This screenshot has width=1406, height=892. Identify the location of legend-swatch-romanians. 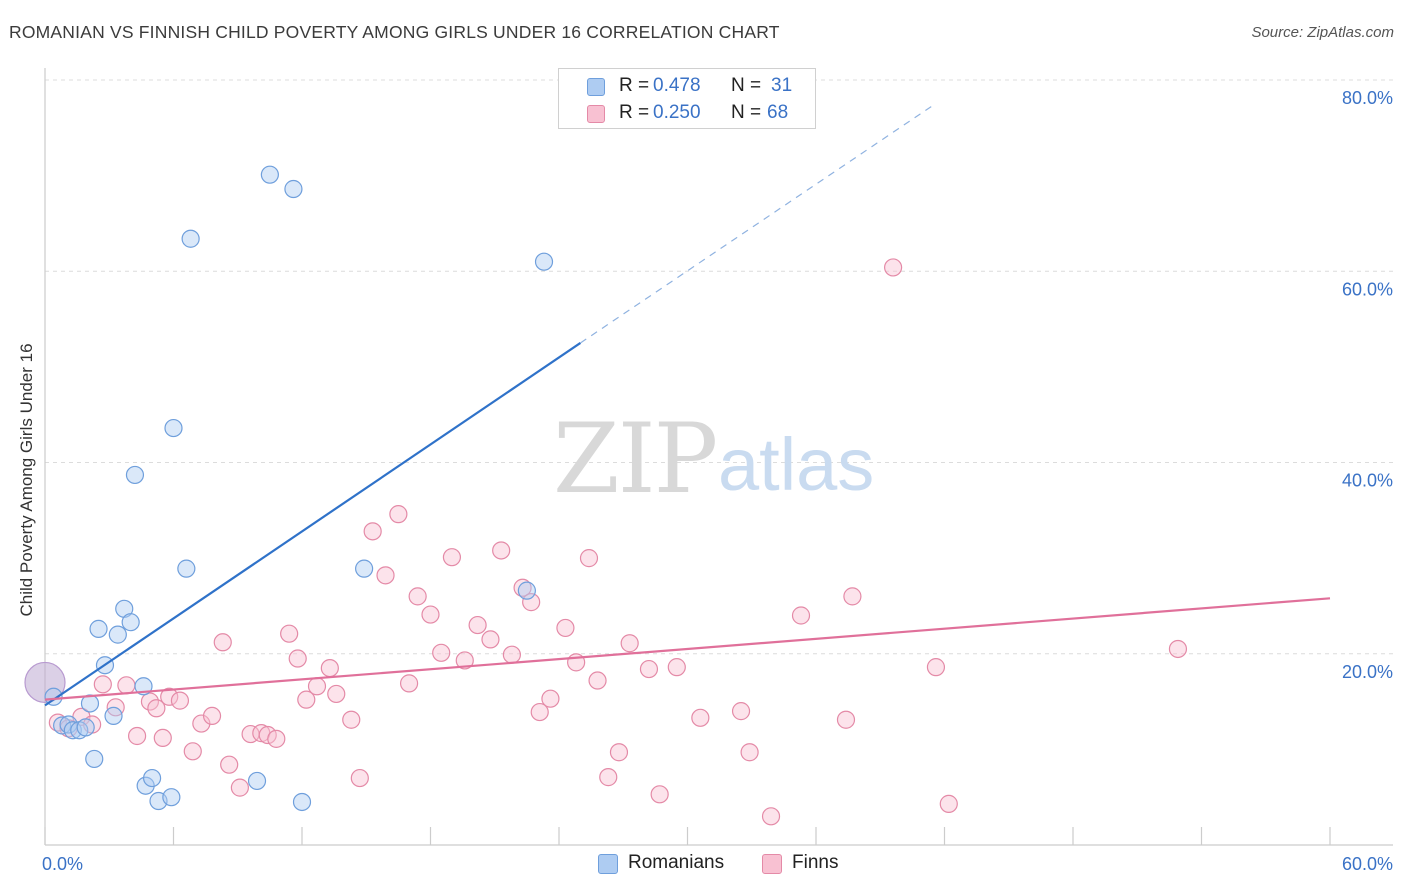
(596, 87).